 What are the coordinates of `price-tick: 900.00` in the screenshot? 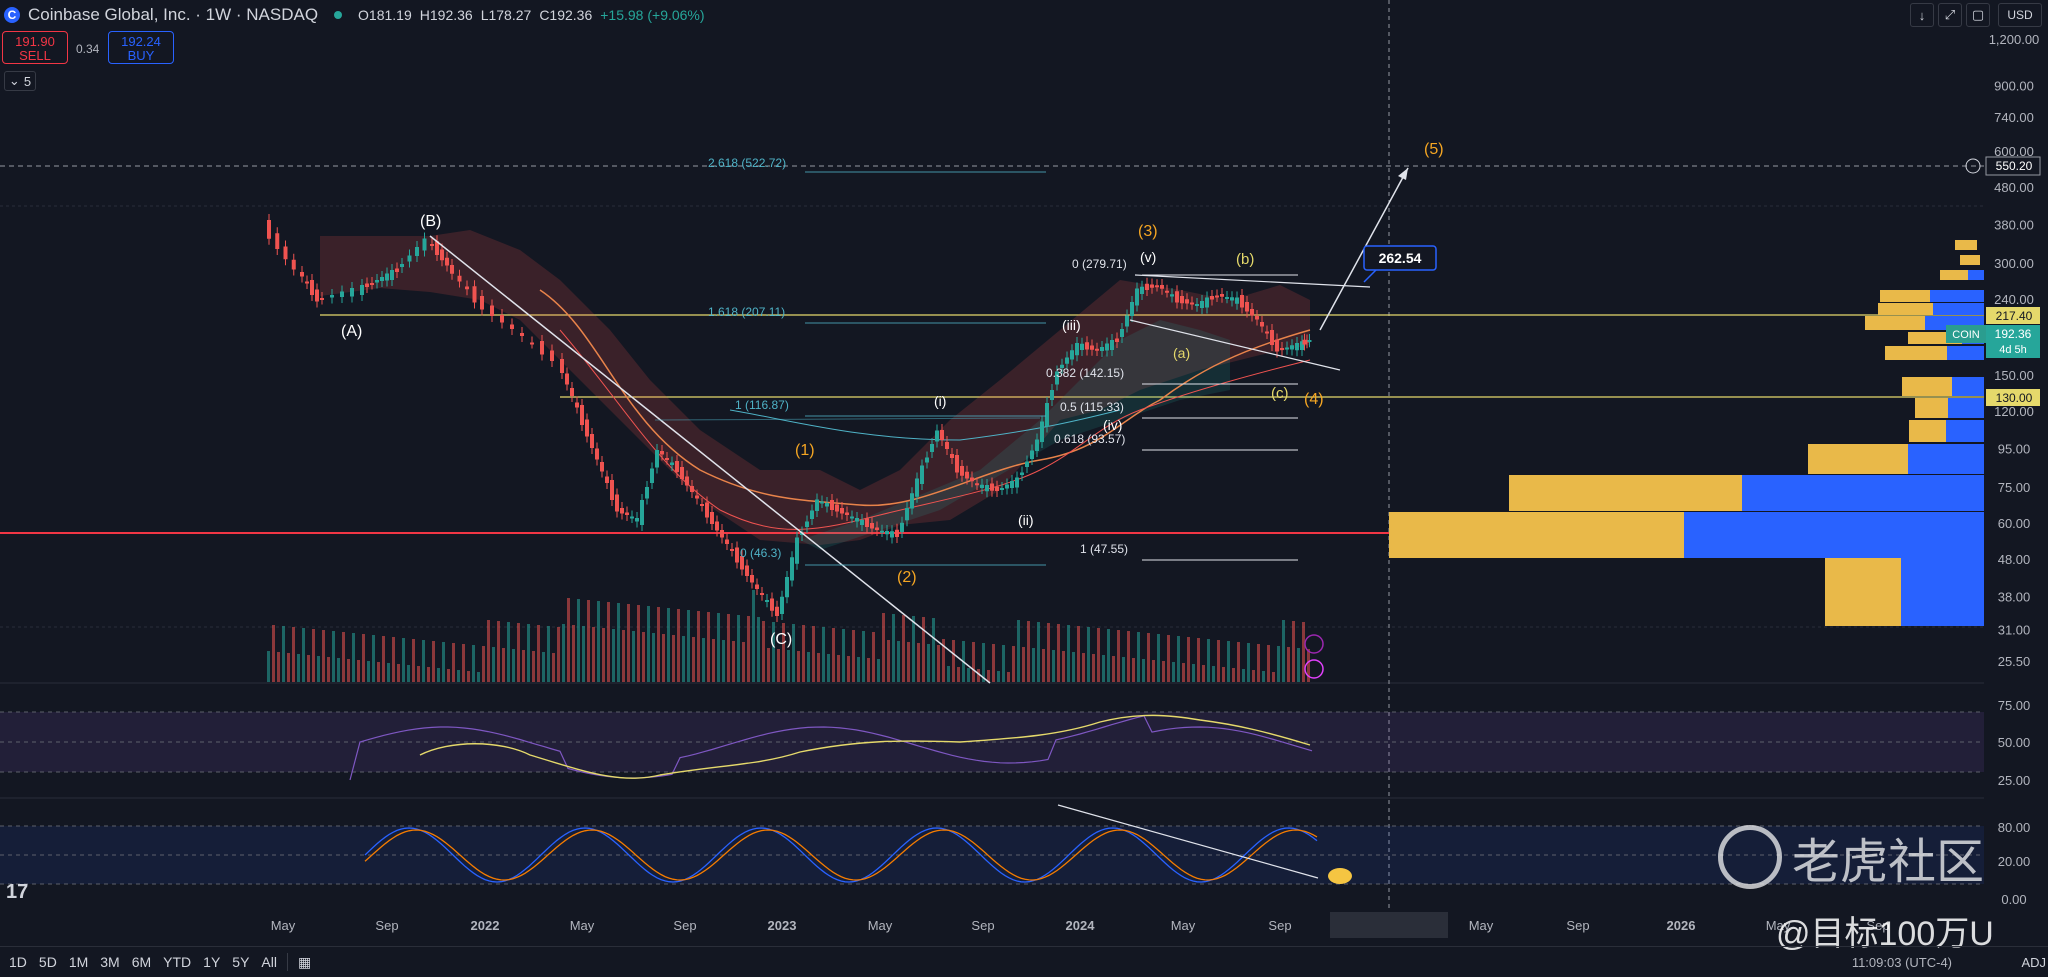 It's located at (2014, 85).